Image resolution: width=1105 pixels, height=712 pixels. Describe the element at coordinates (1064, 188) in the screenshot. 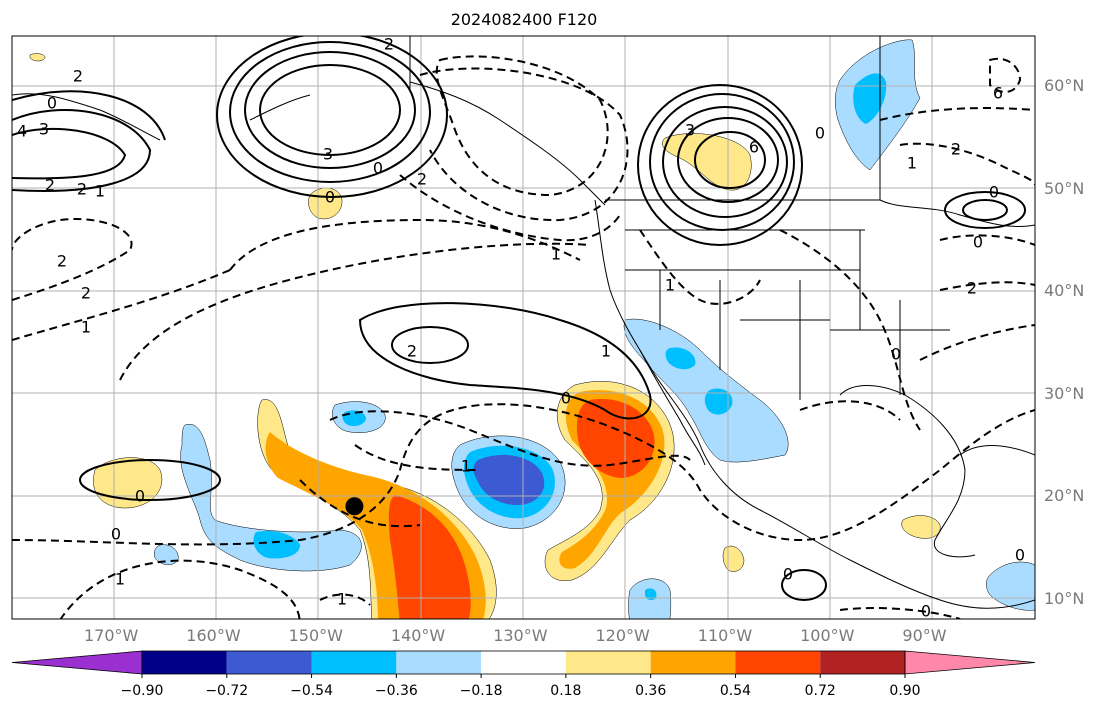

I see `lat-tick-label: 50°N` at that location.